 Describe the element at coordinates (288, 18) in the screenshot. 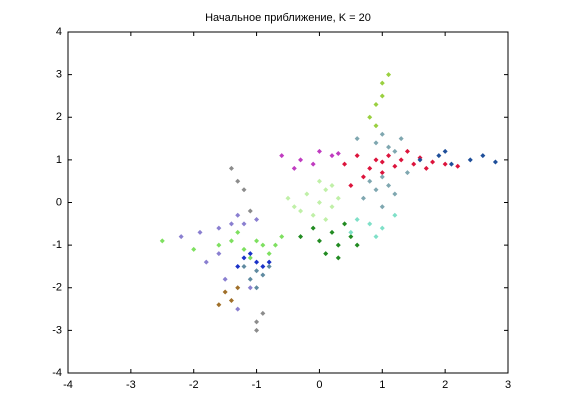

I see `chart-title: Начальное приближение, K = 20` at that location.